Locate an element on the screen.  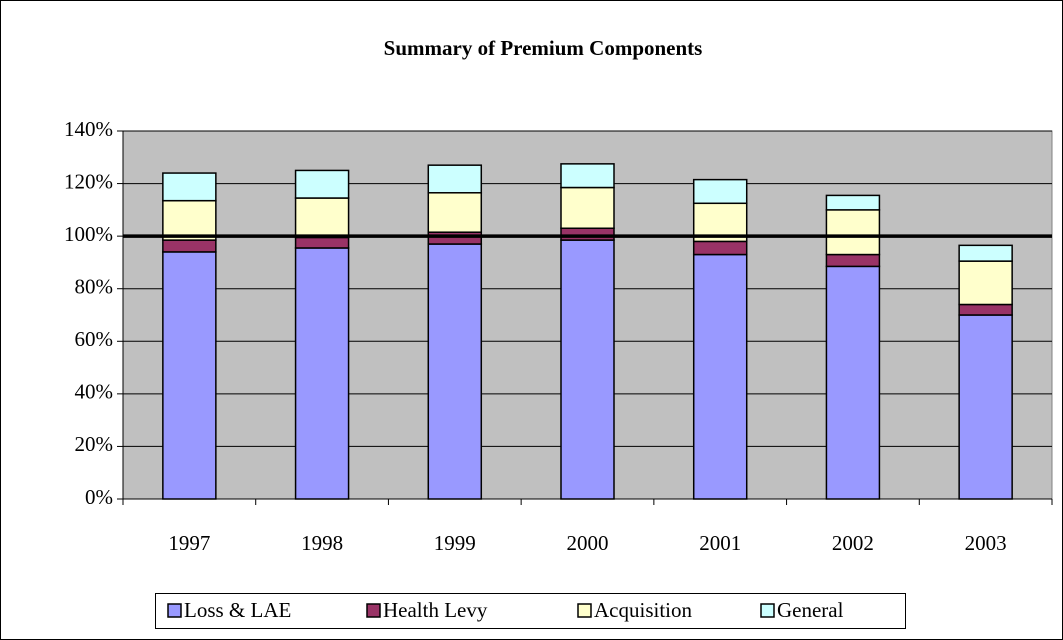
x-tick-label: 2000 is located at coordinates (588, 543).